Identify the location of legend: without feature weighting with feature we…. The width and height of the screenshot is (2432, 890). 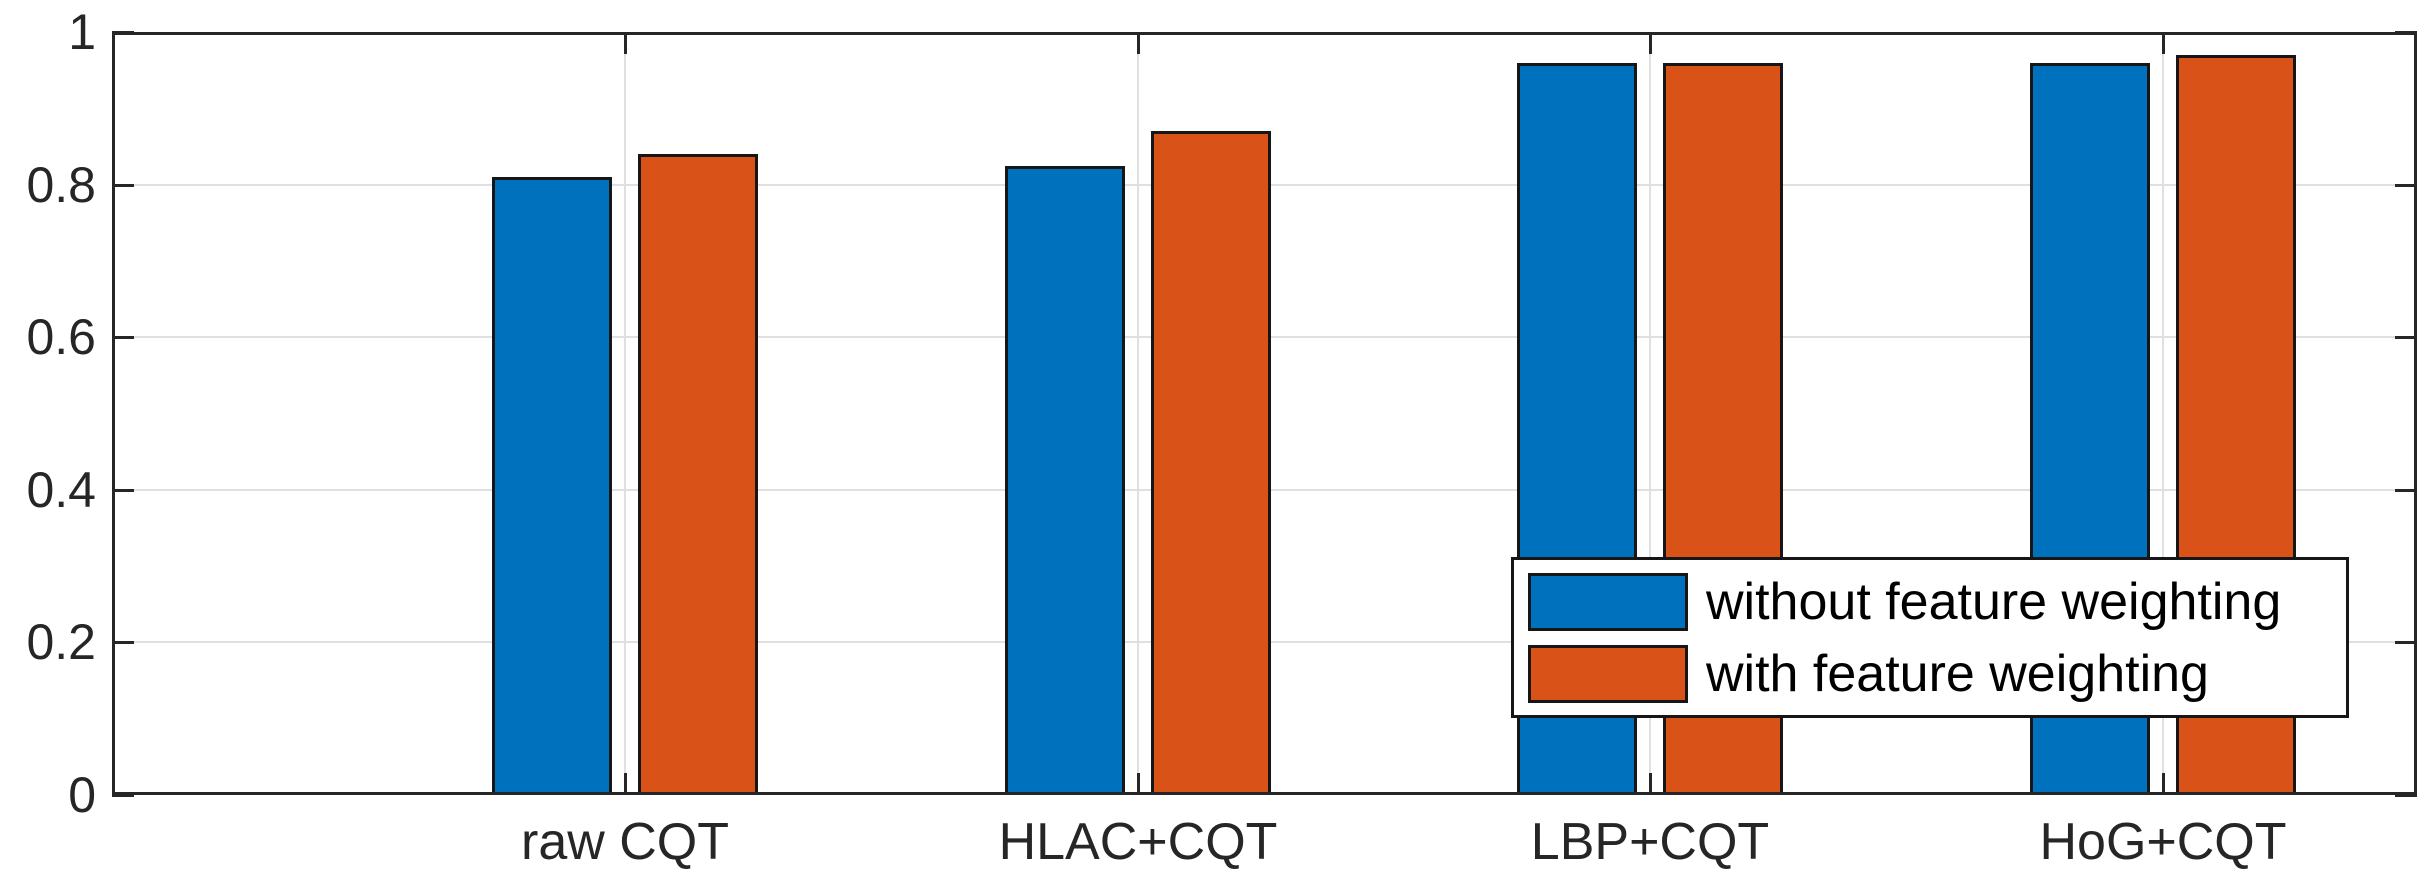
(1930, 637).